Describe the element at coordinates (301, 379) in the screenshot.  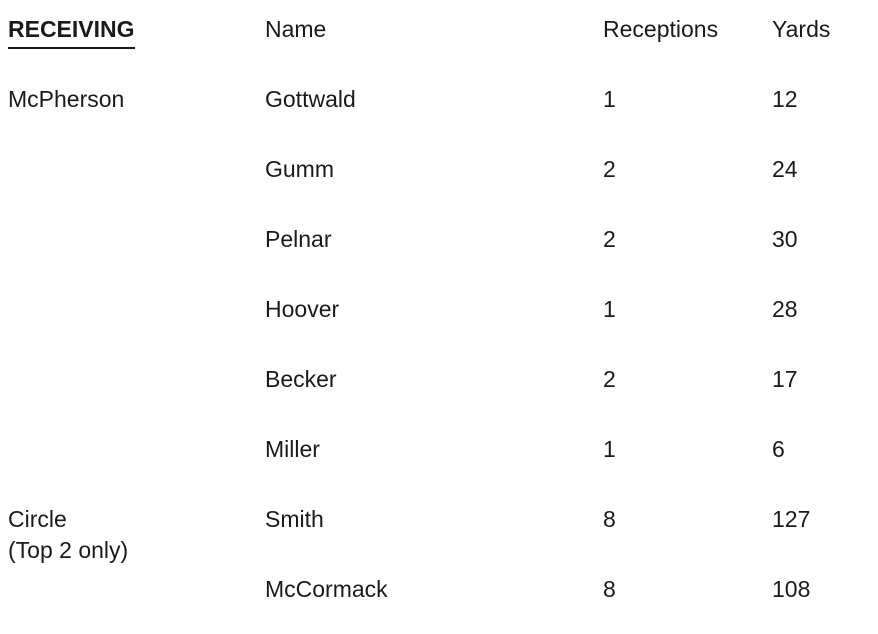
I see `player-name: Becker` at that location.